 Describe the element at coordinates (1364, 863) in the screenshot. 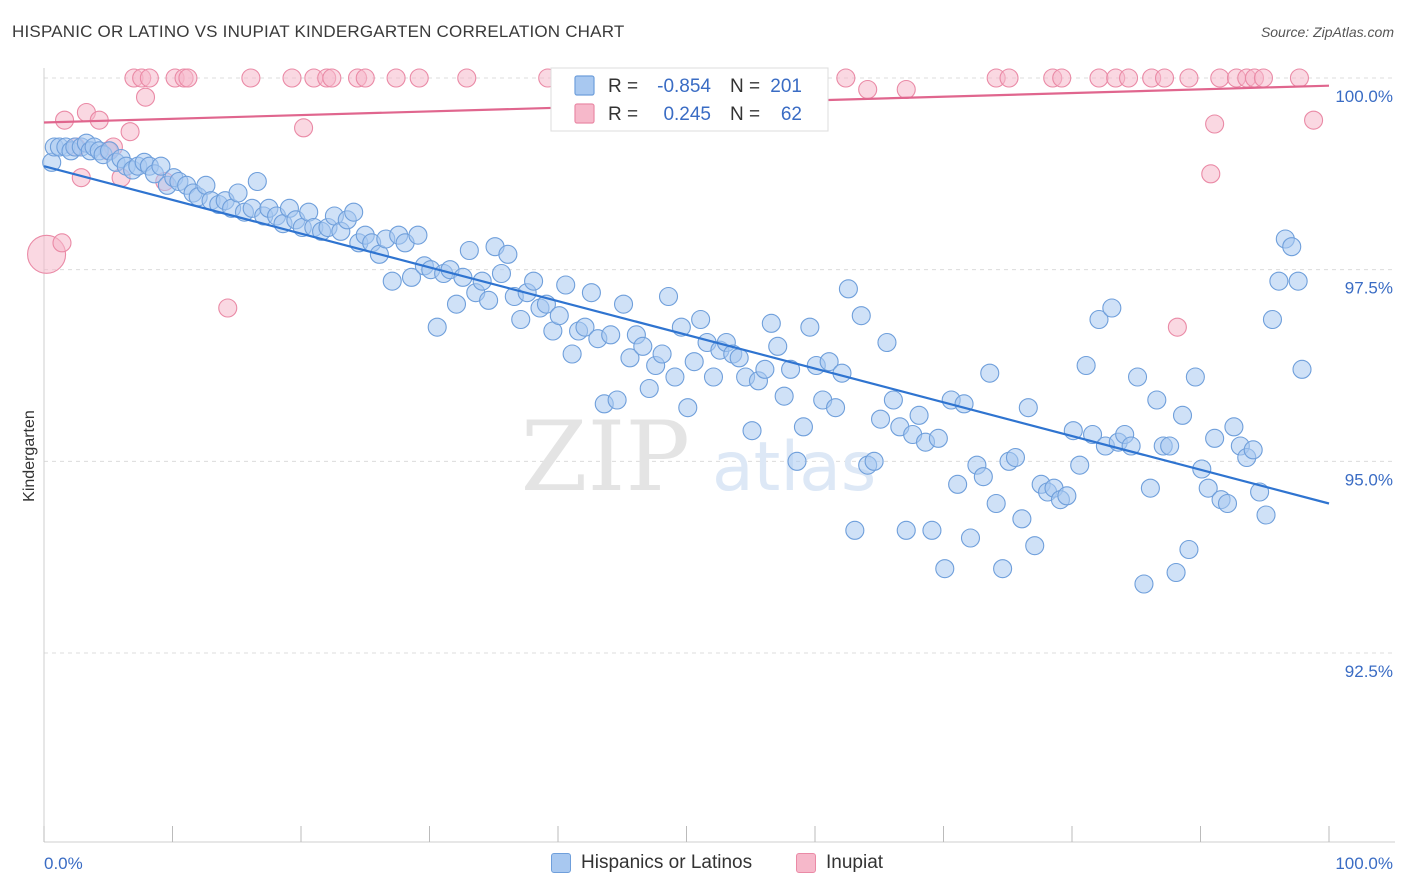

I see `x-tick-label: 100.0%` at that location.